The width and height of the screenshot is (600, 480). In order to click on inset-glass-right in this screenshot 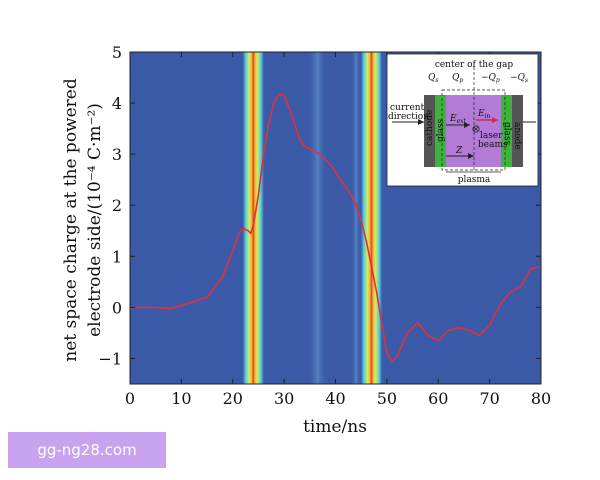, I will do `click(506, 131)`.